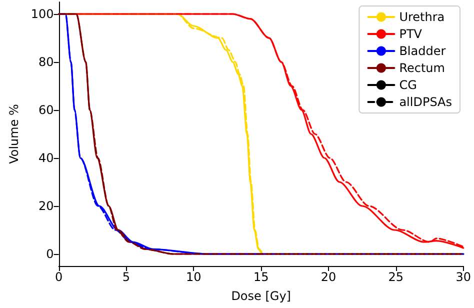 This screenshot has height=308, width=474. What do you see at coordinates (50, 254) in the screenshot?
I see `y-tick-label: 0` at bounding box center [50, 254].